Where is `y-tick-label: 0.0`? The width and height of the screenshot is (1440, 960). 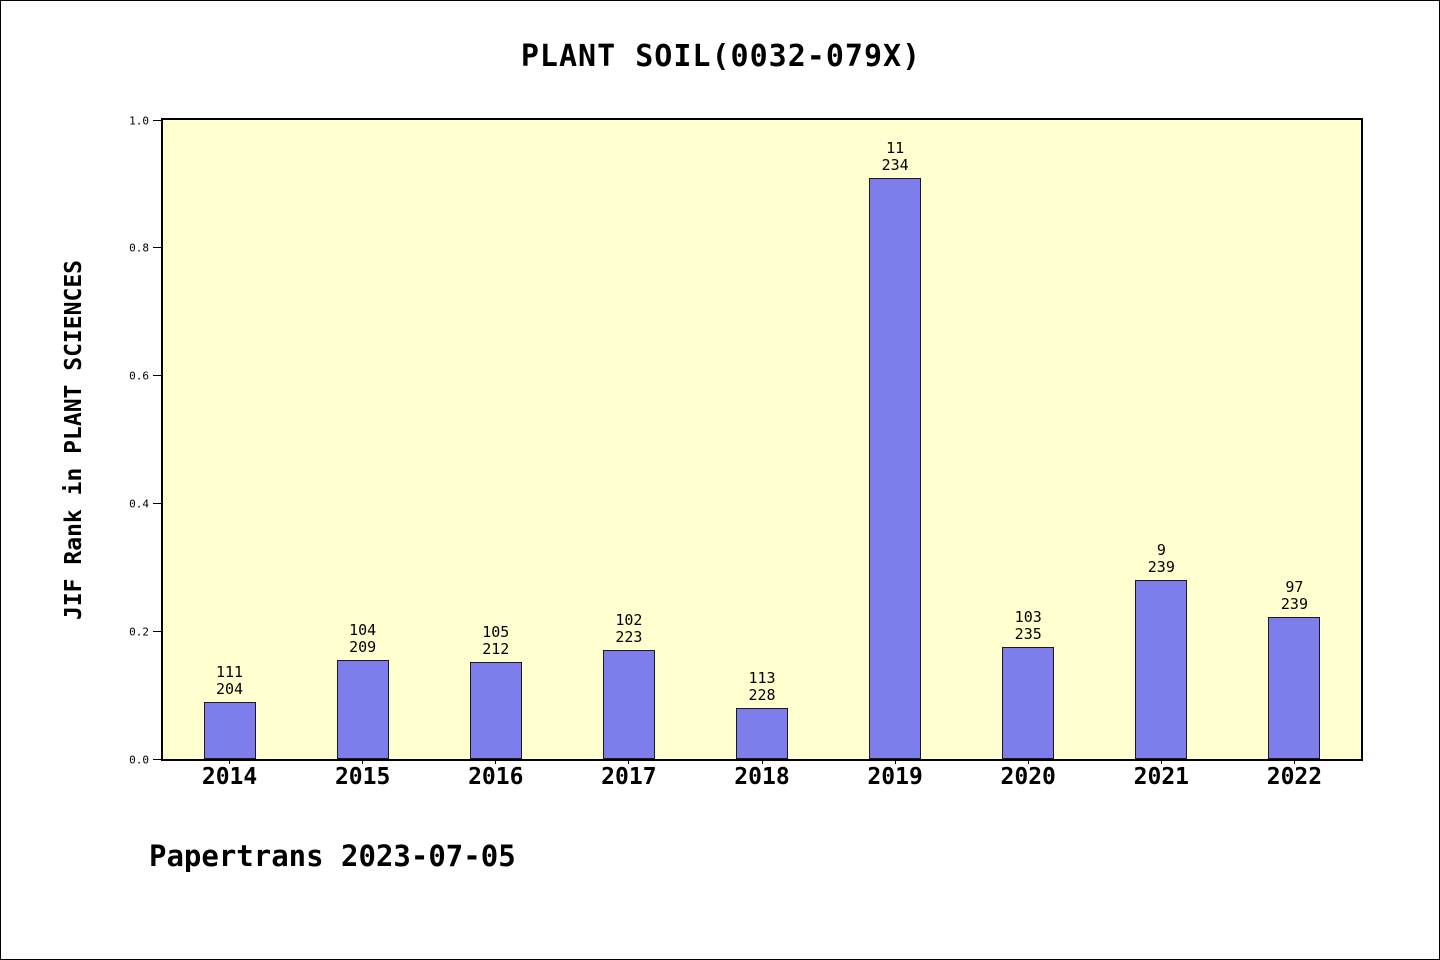
y-tick-label: 0.0 is located at coordinates (139, 759).